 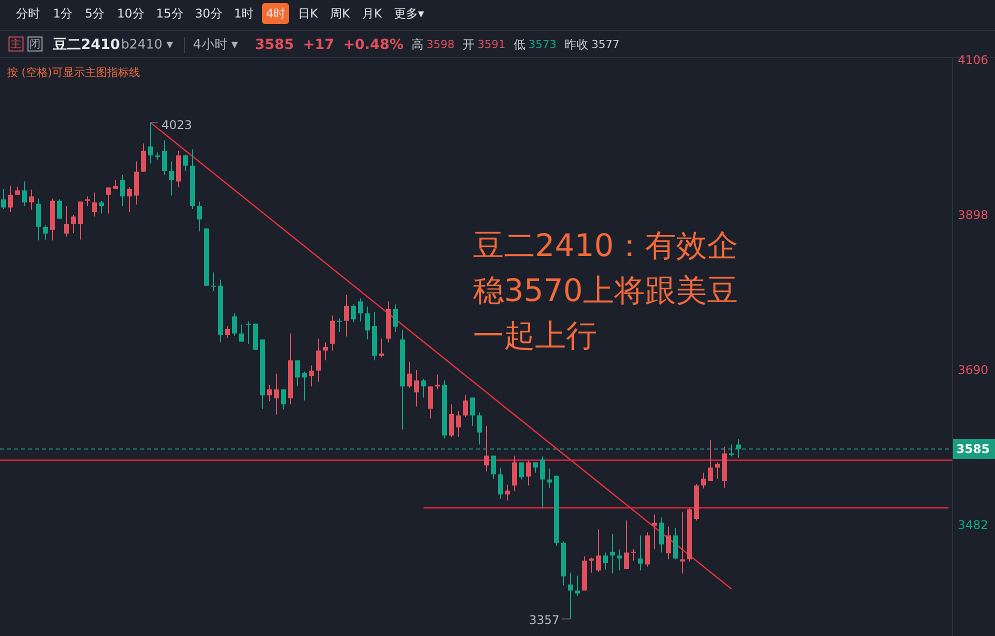 What do you see at coordinates (177, 125) in the screenshot?
I see `annotation: 4023` at bounding box center [177, 125].